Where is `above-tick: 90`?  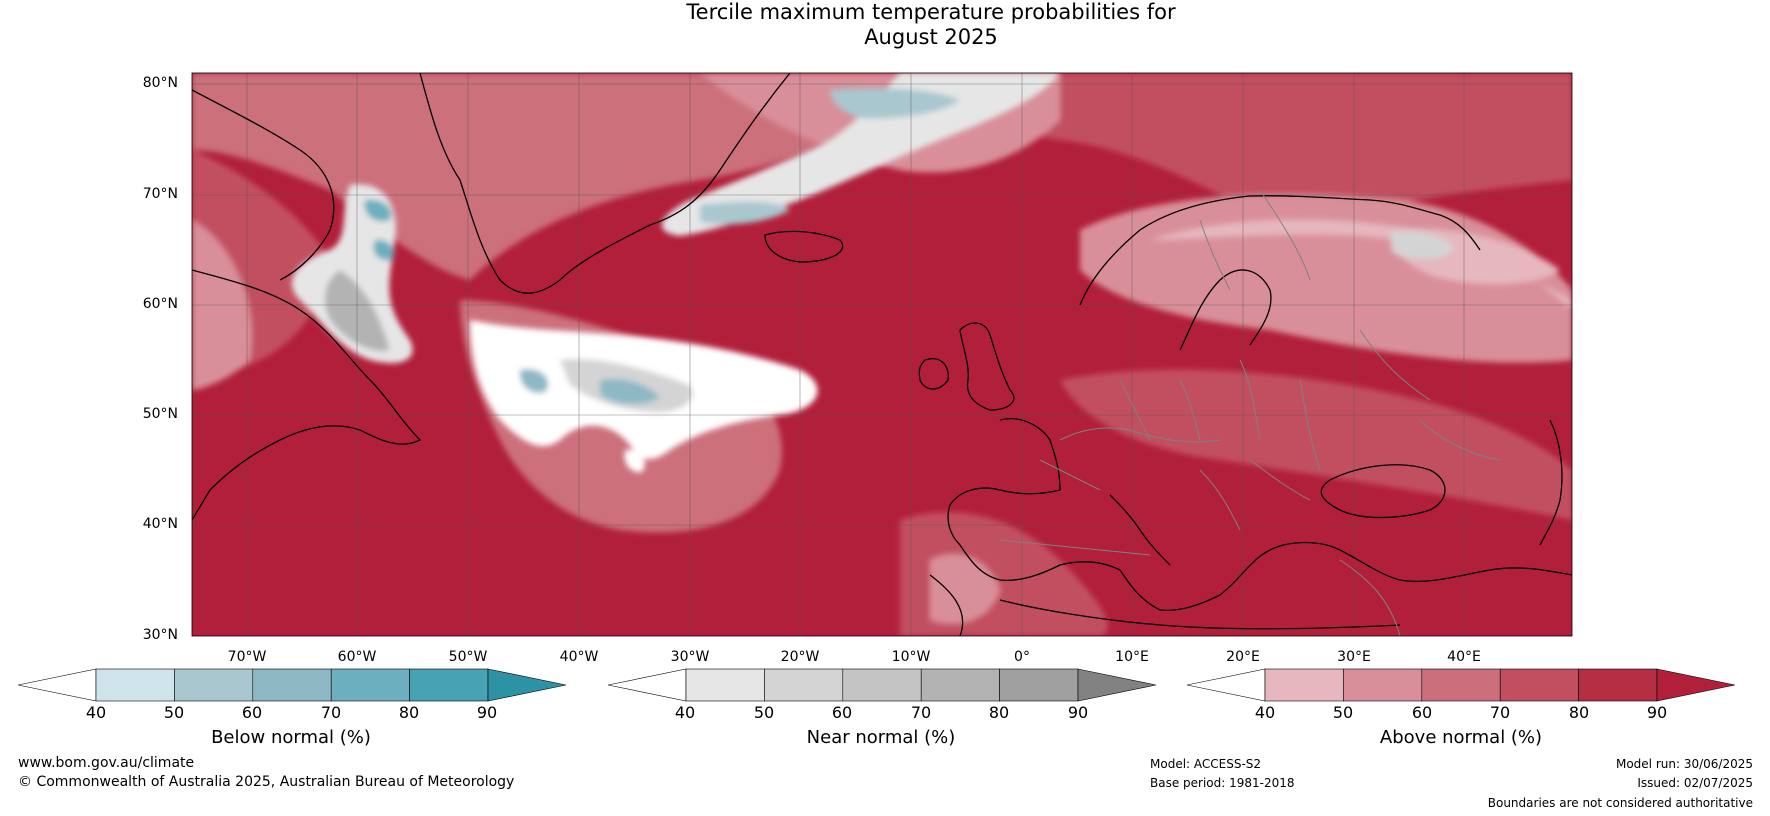 above-tick: 90 is located at coordinates (1657, 712).